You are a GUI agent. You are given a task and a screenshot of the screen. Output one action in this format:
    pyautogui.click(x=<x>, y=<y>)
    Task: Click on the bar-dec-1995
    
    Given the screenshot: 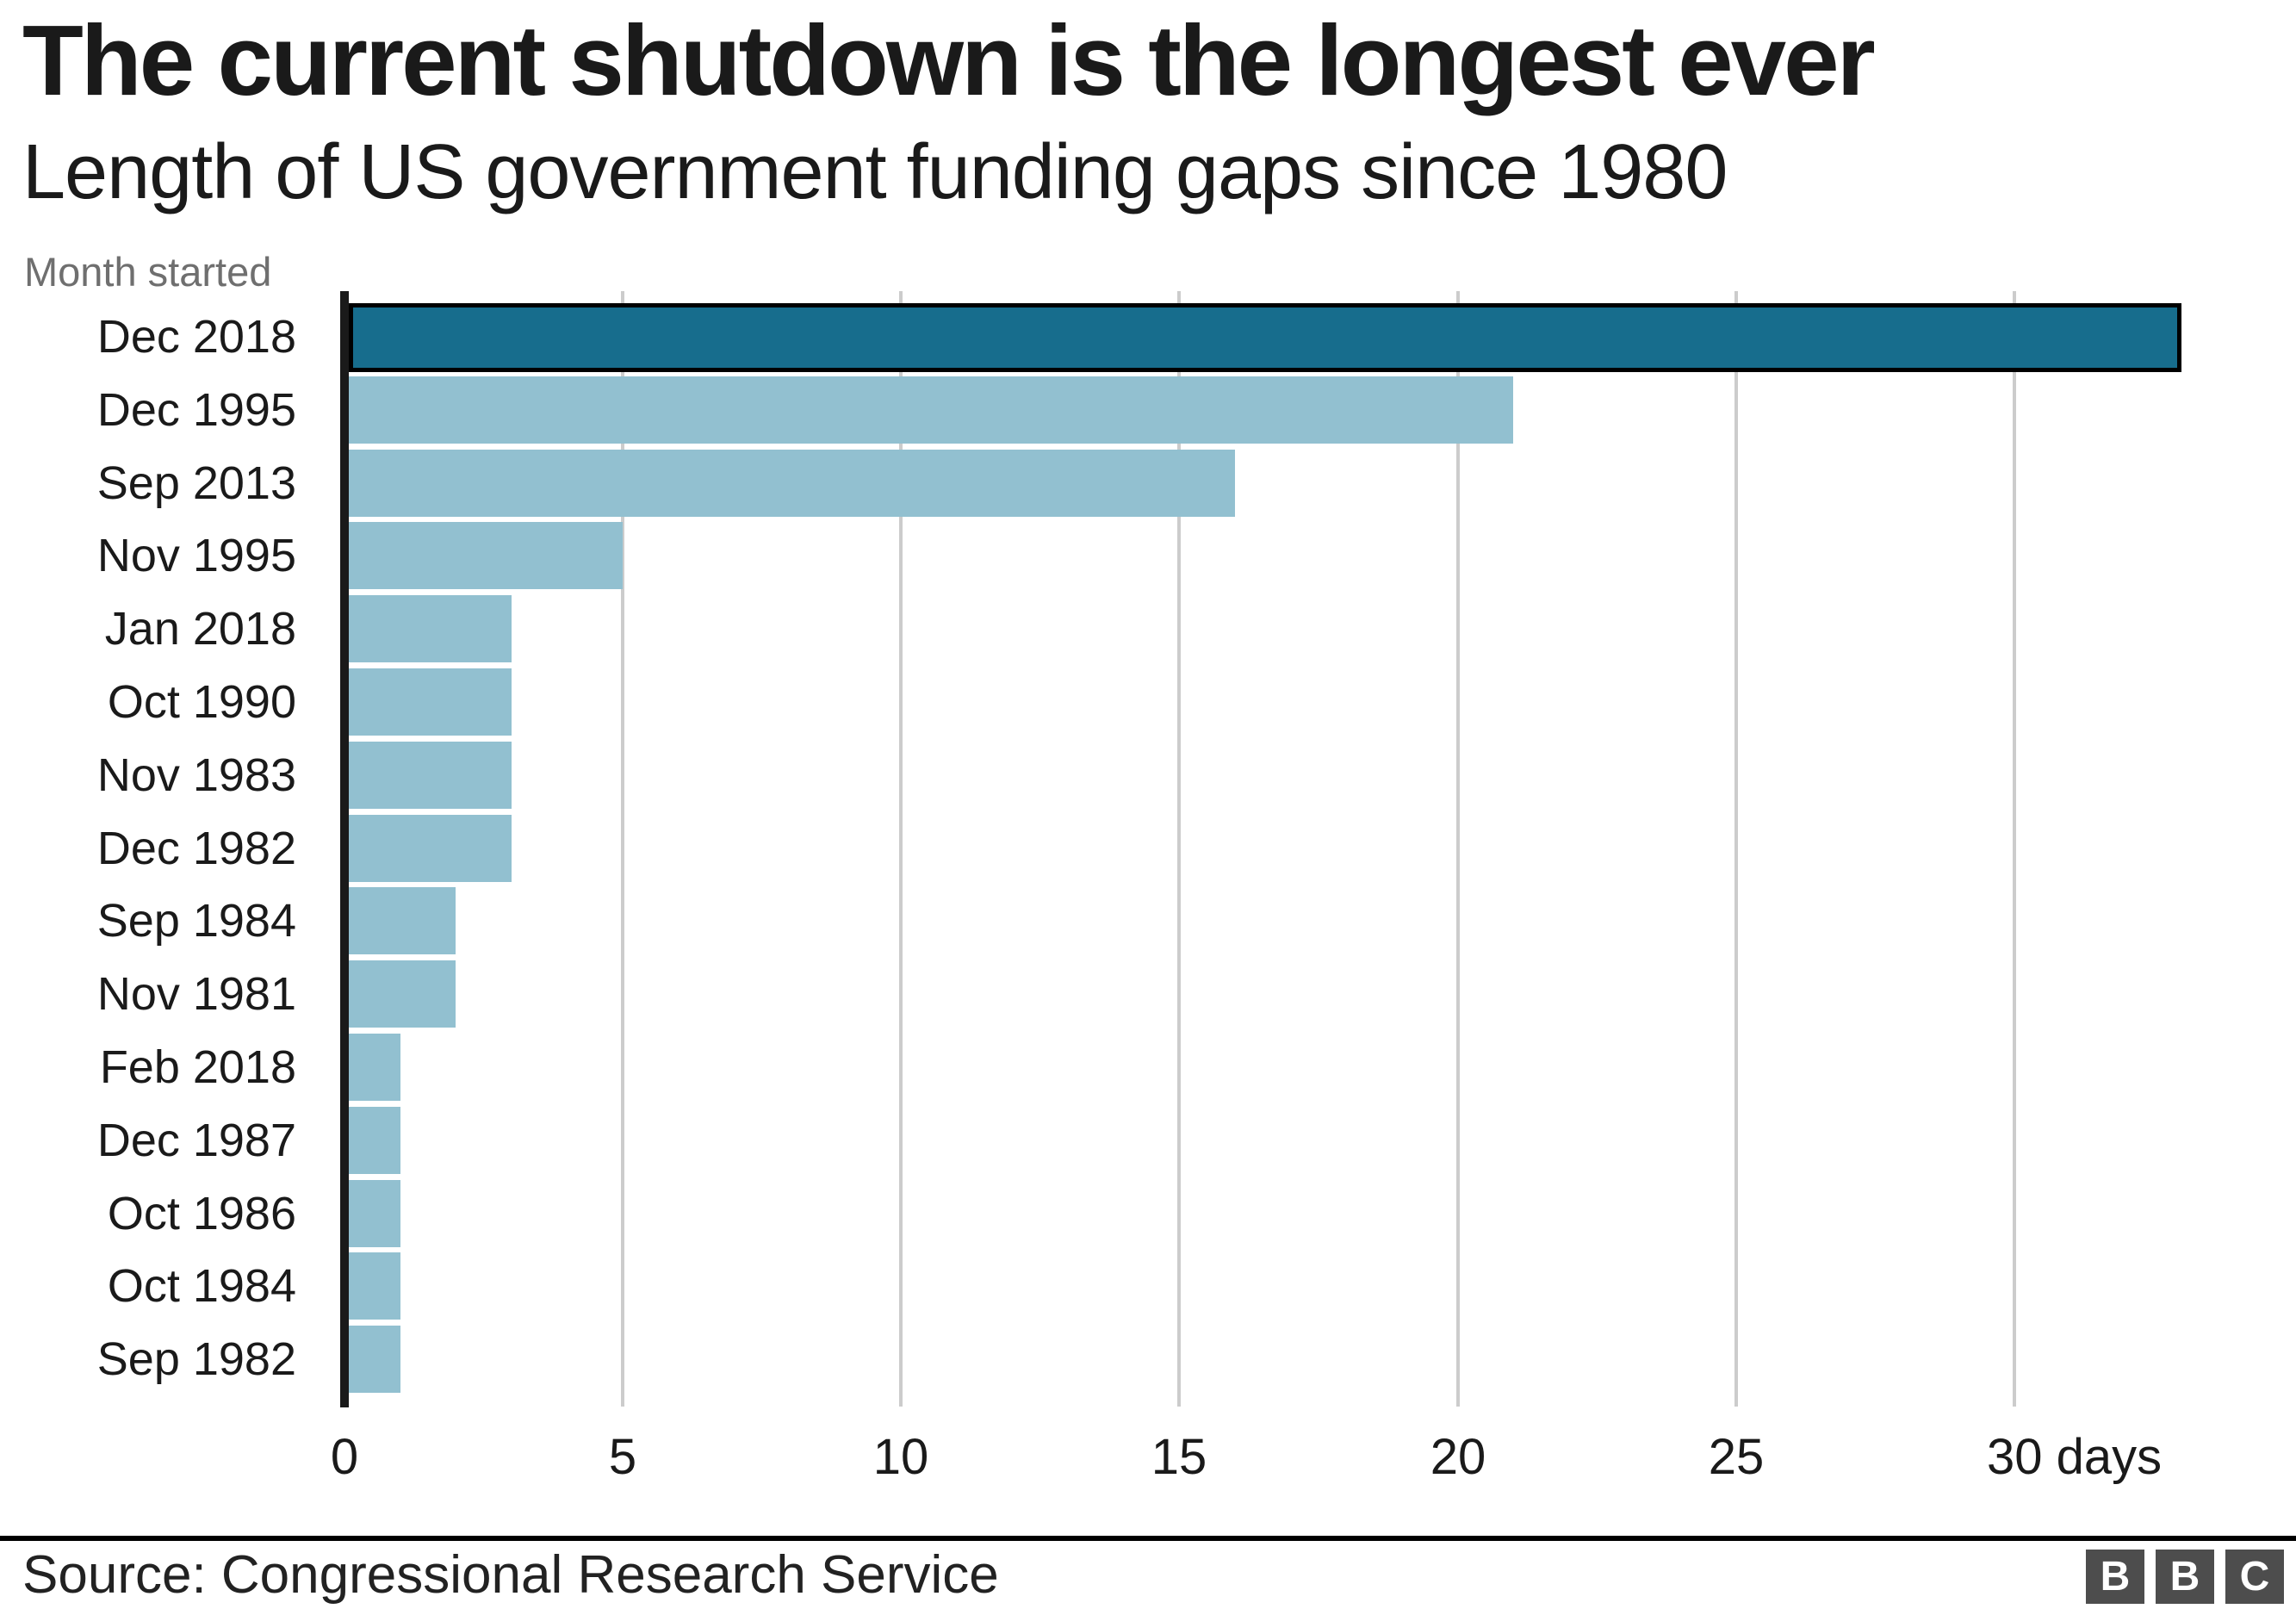 What is the action you would take?
    pyautogui.click(x=931, y=410)
    